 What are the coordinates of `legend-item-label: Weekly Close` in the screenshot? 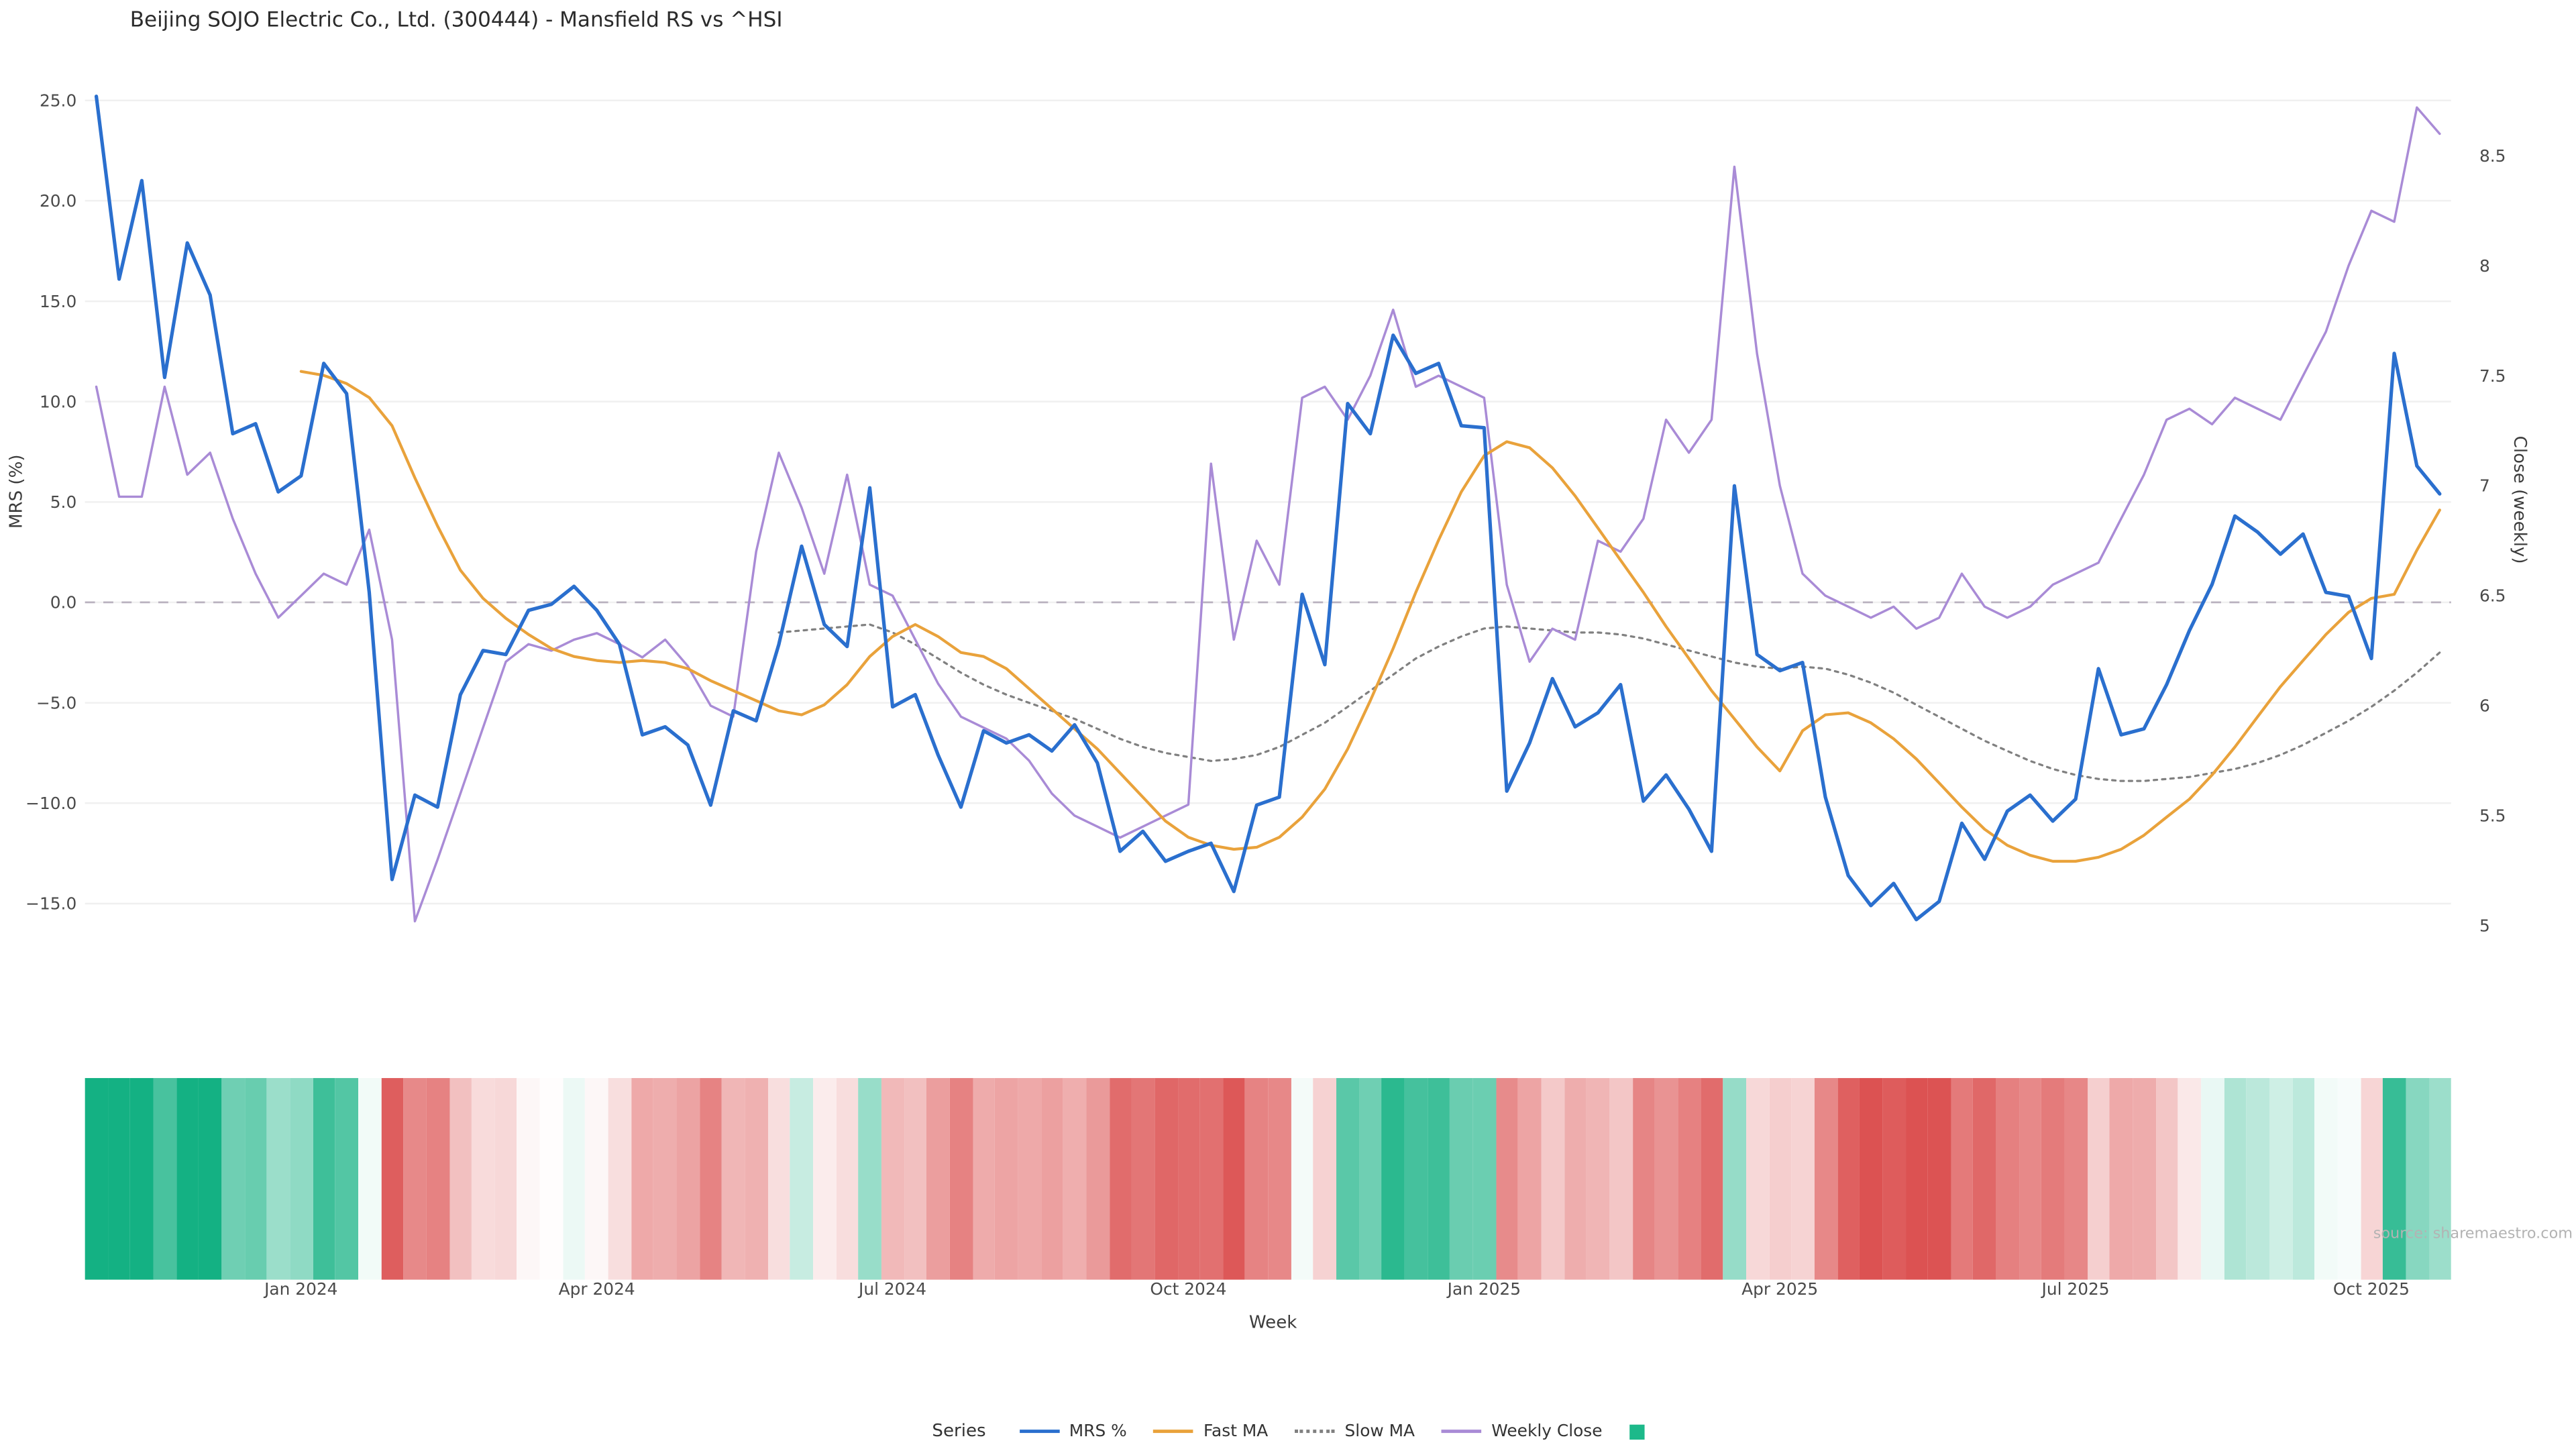 It's located at (1547, 1431).